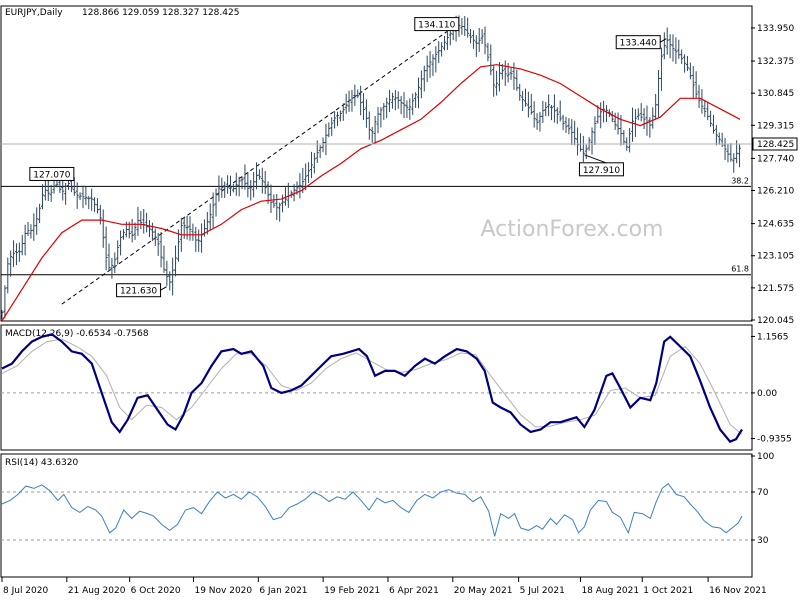 This screenshot has width=800, height=600. I want to click on rsi-tick-label: 100, so click(765, 457).